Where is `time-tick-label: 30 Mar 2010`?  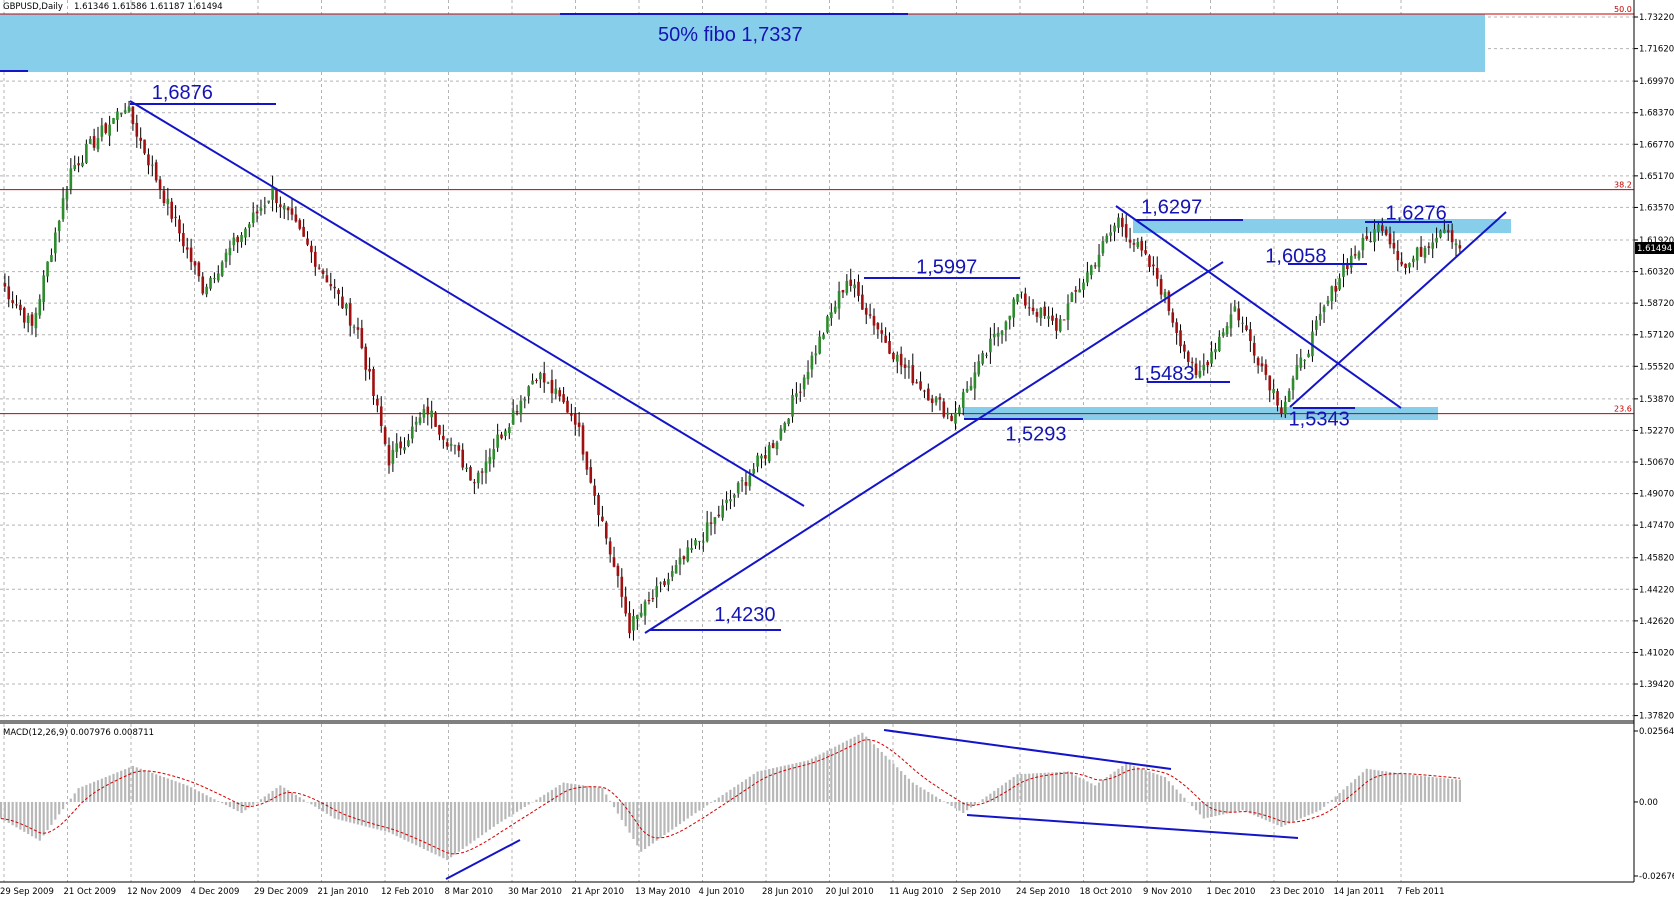 time-tick-label: 30 Mar 2010 is located at coordinates (535, 892).